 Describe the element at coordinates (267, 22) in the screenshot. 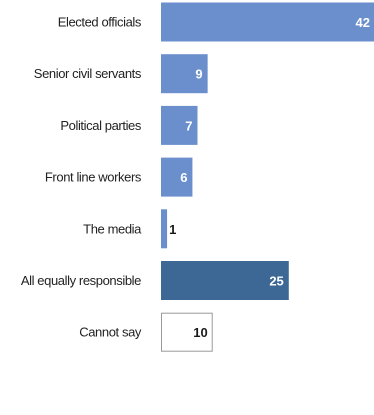

I see `bar-elected-officials` at that location.